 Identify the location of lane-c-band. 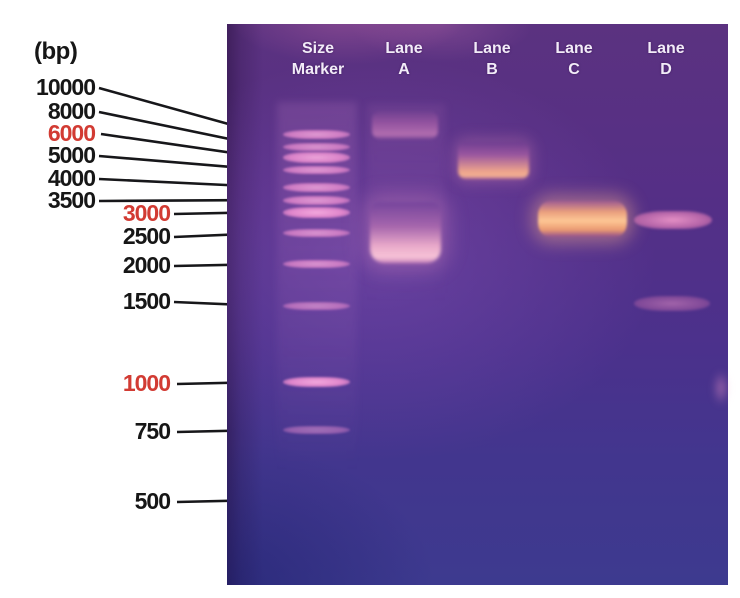
(582, 219).